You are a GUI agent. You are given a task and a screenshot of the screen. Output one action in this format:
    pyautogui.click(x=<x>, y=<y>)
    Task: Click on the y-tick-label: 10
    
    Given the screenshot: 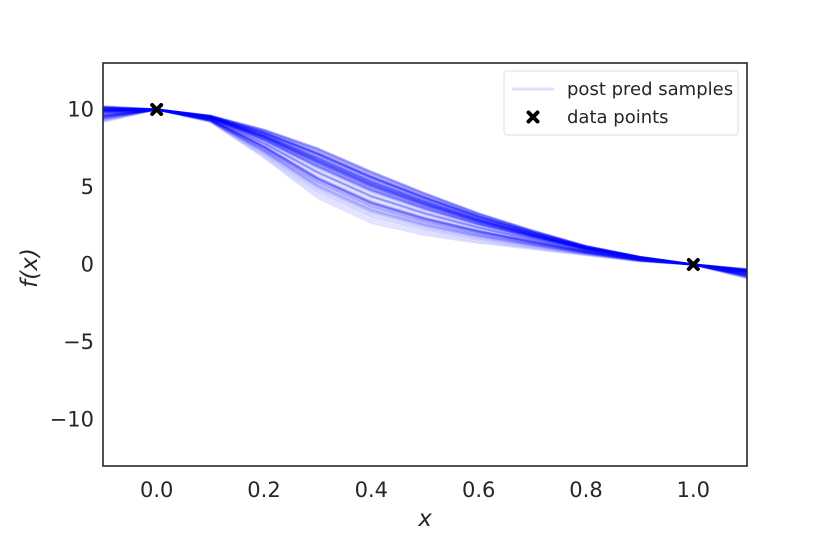 What is the action you would take?
    pyautogui.click(x=80, y=110)
    